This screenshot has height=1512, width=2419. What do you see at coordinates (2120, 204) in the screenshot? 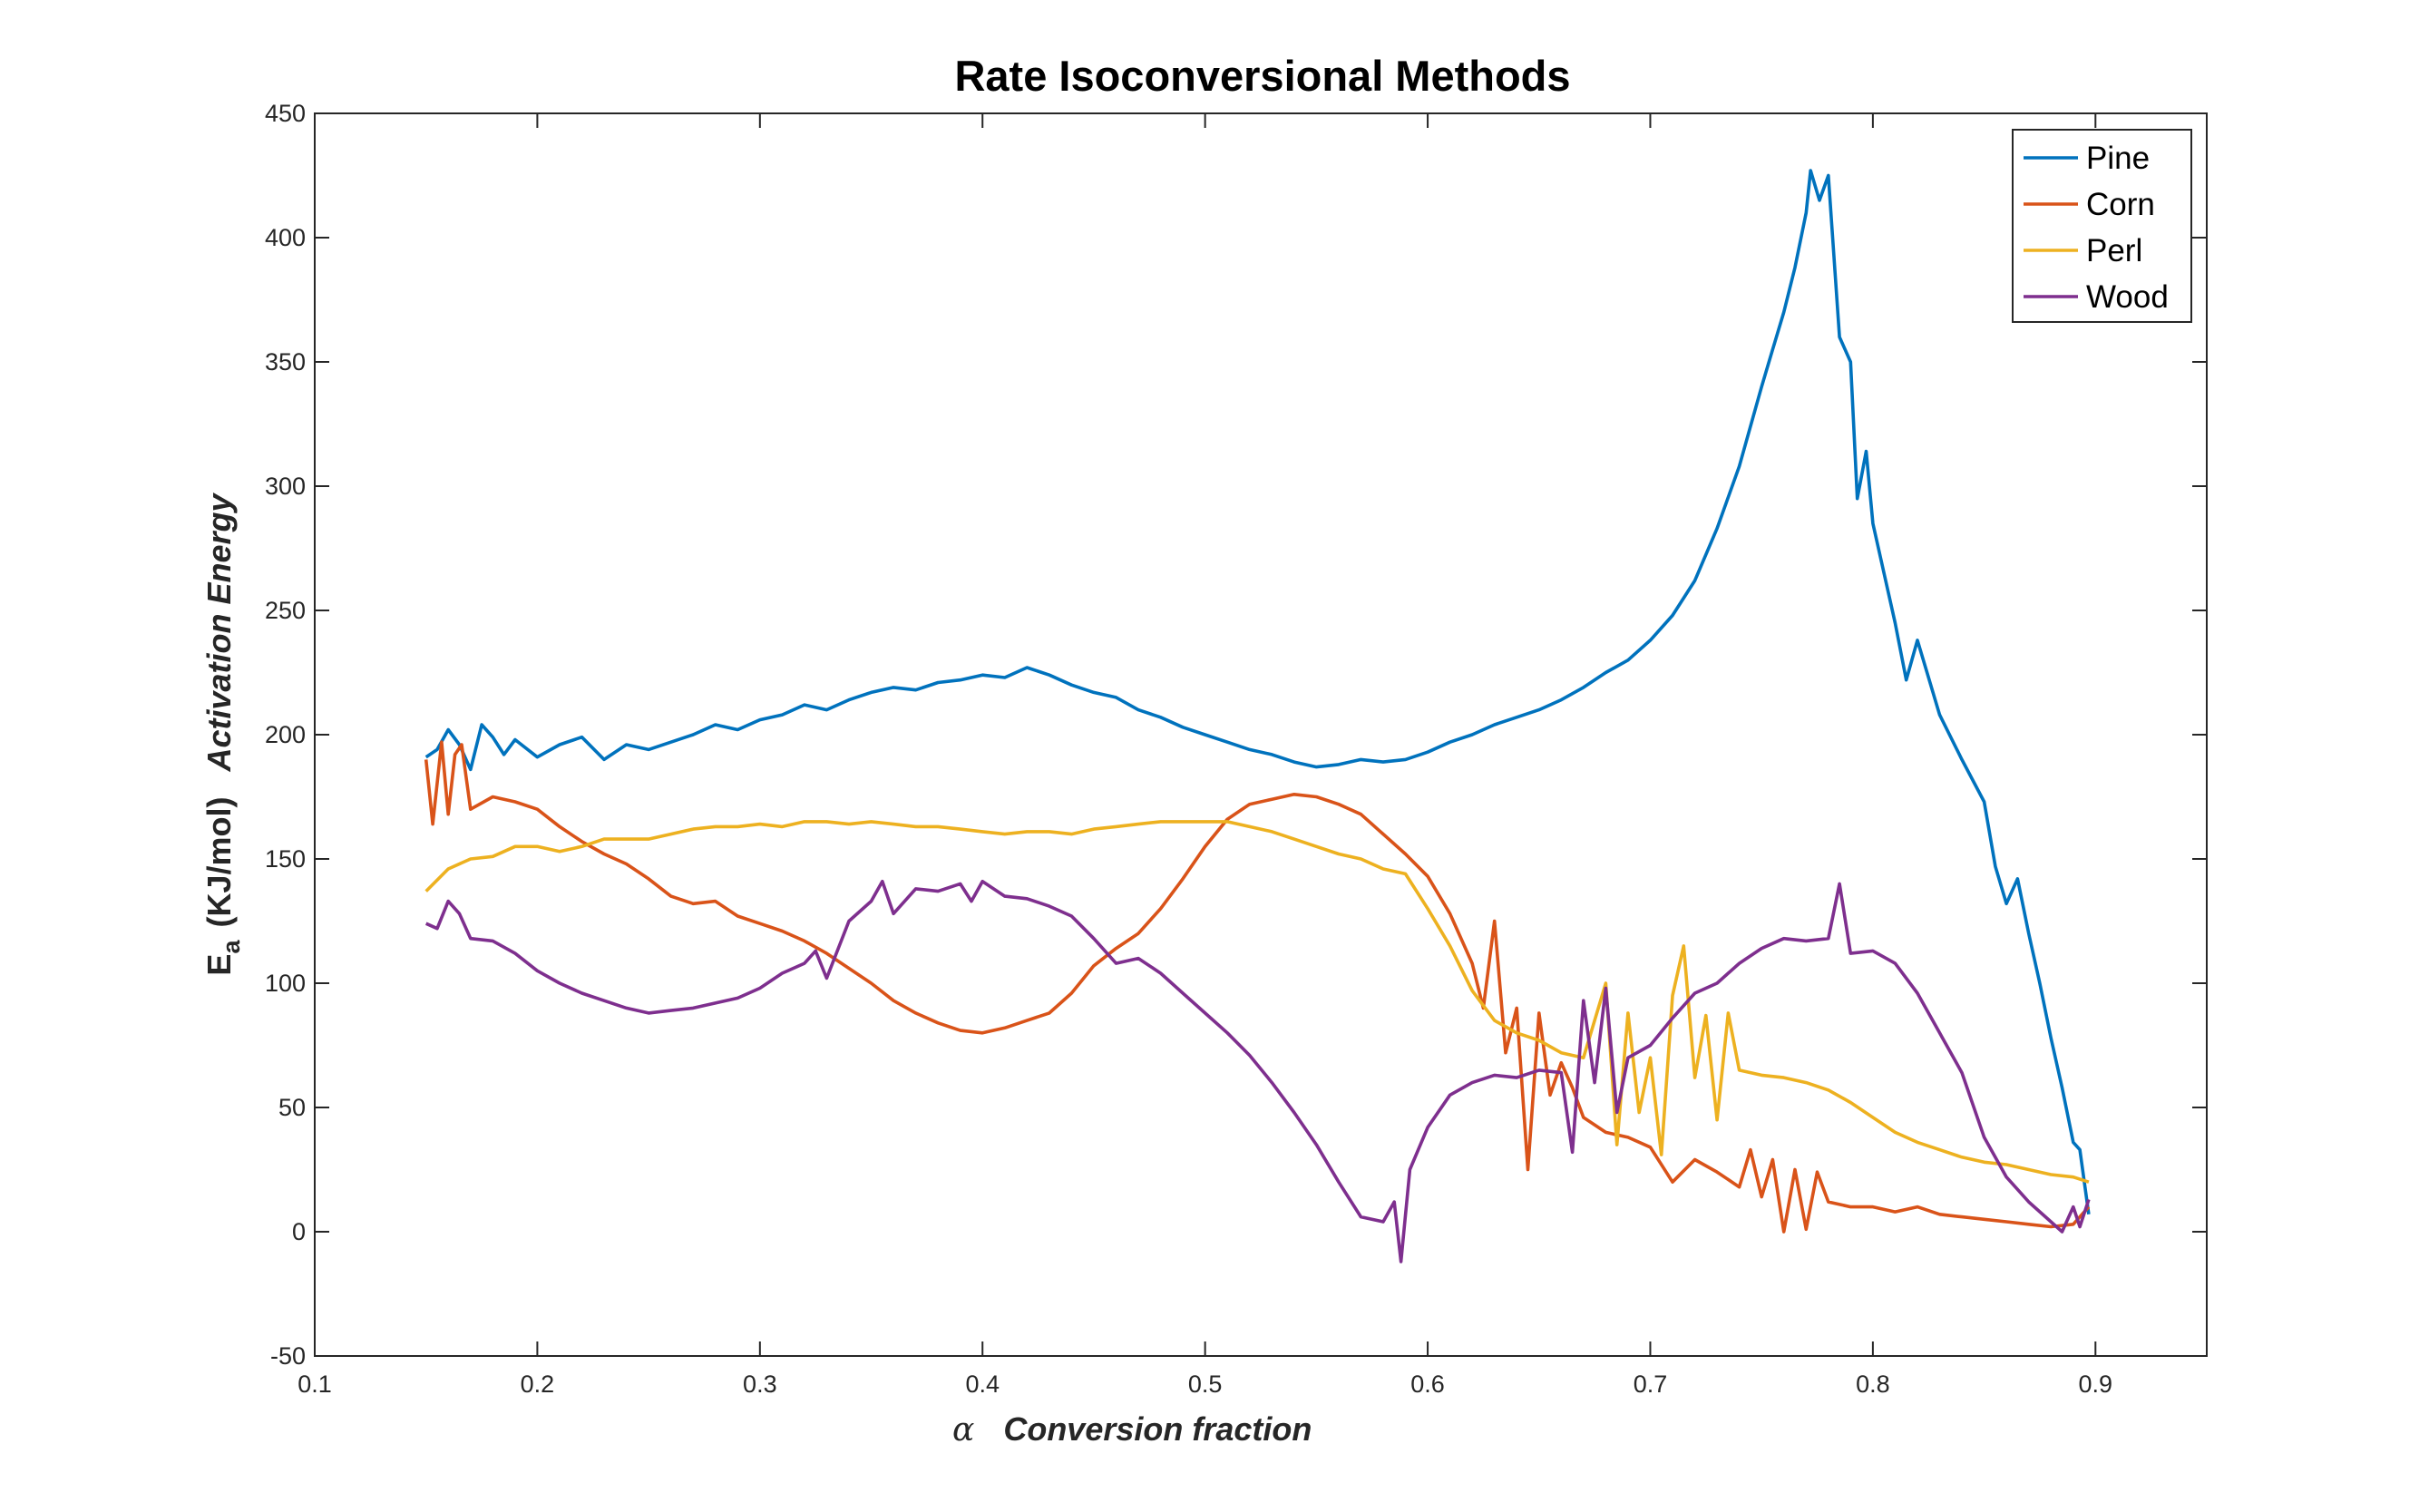
I see `legend-label-corn: Corn` at bounding box center [2120, 204].